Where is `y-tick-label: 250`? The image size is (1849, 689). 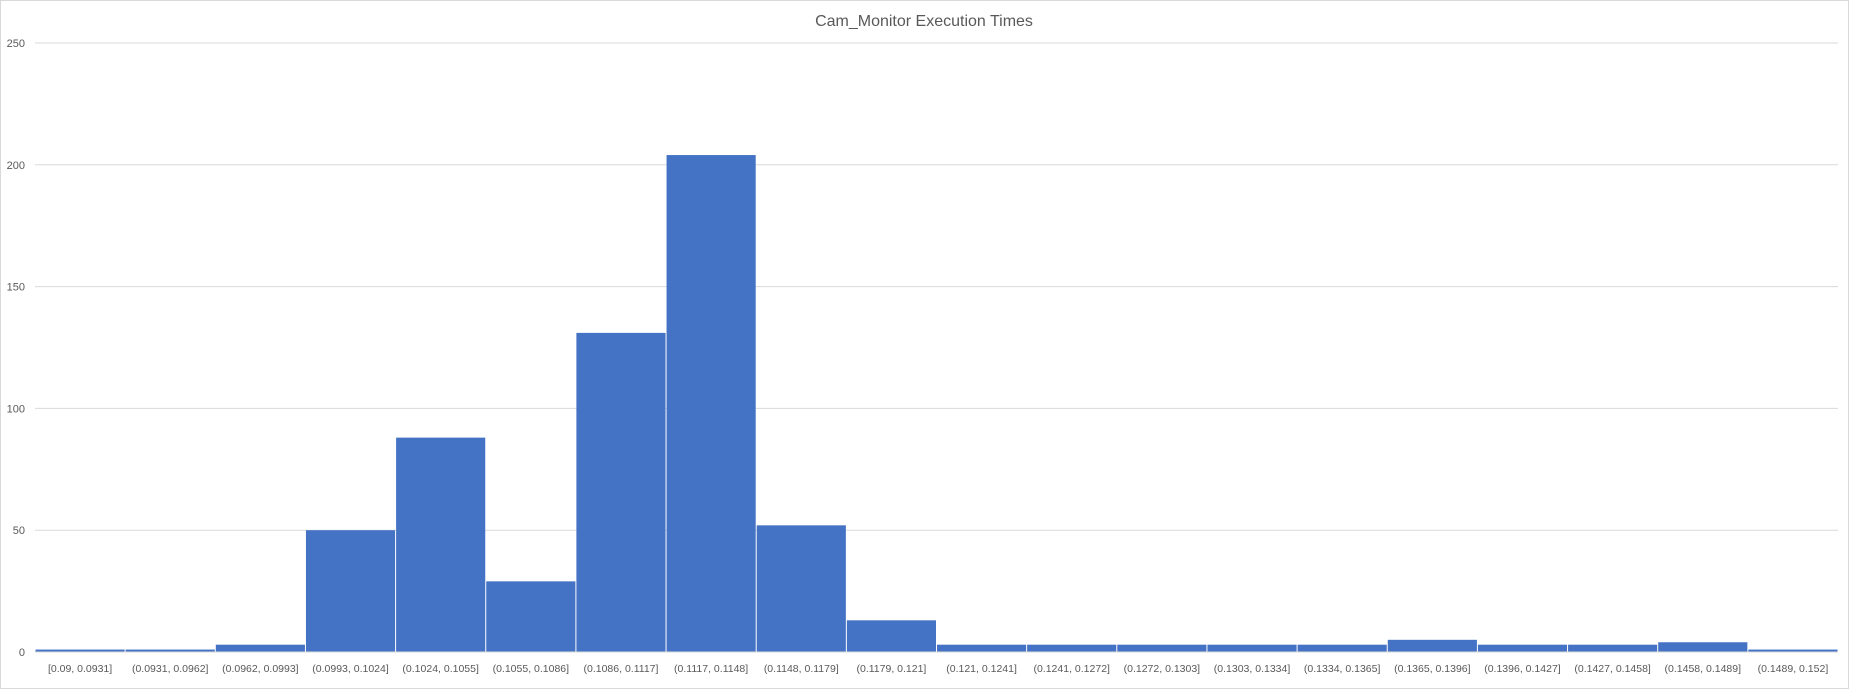 y-tick-label: 250 is located at coordinates (16, 44).